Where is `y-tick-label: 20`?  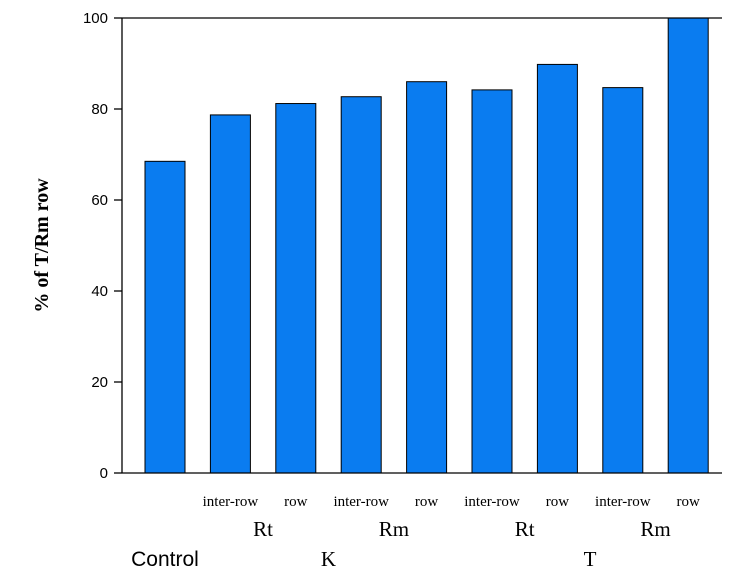
y-tick-label: 20 is located at coordinates (99, 382).